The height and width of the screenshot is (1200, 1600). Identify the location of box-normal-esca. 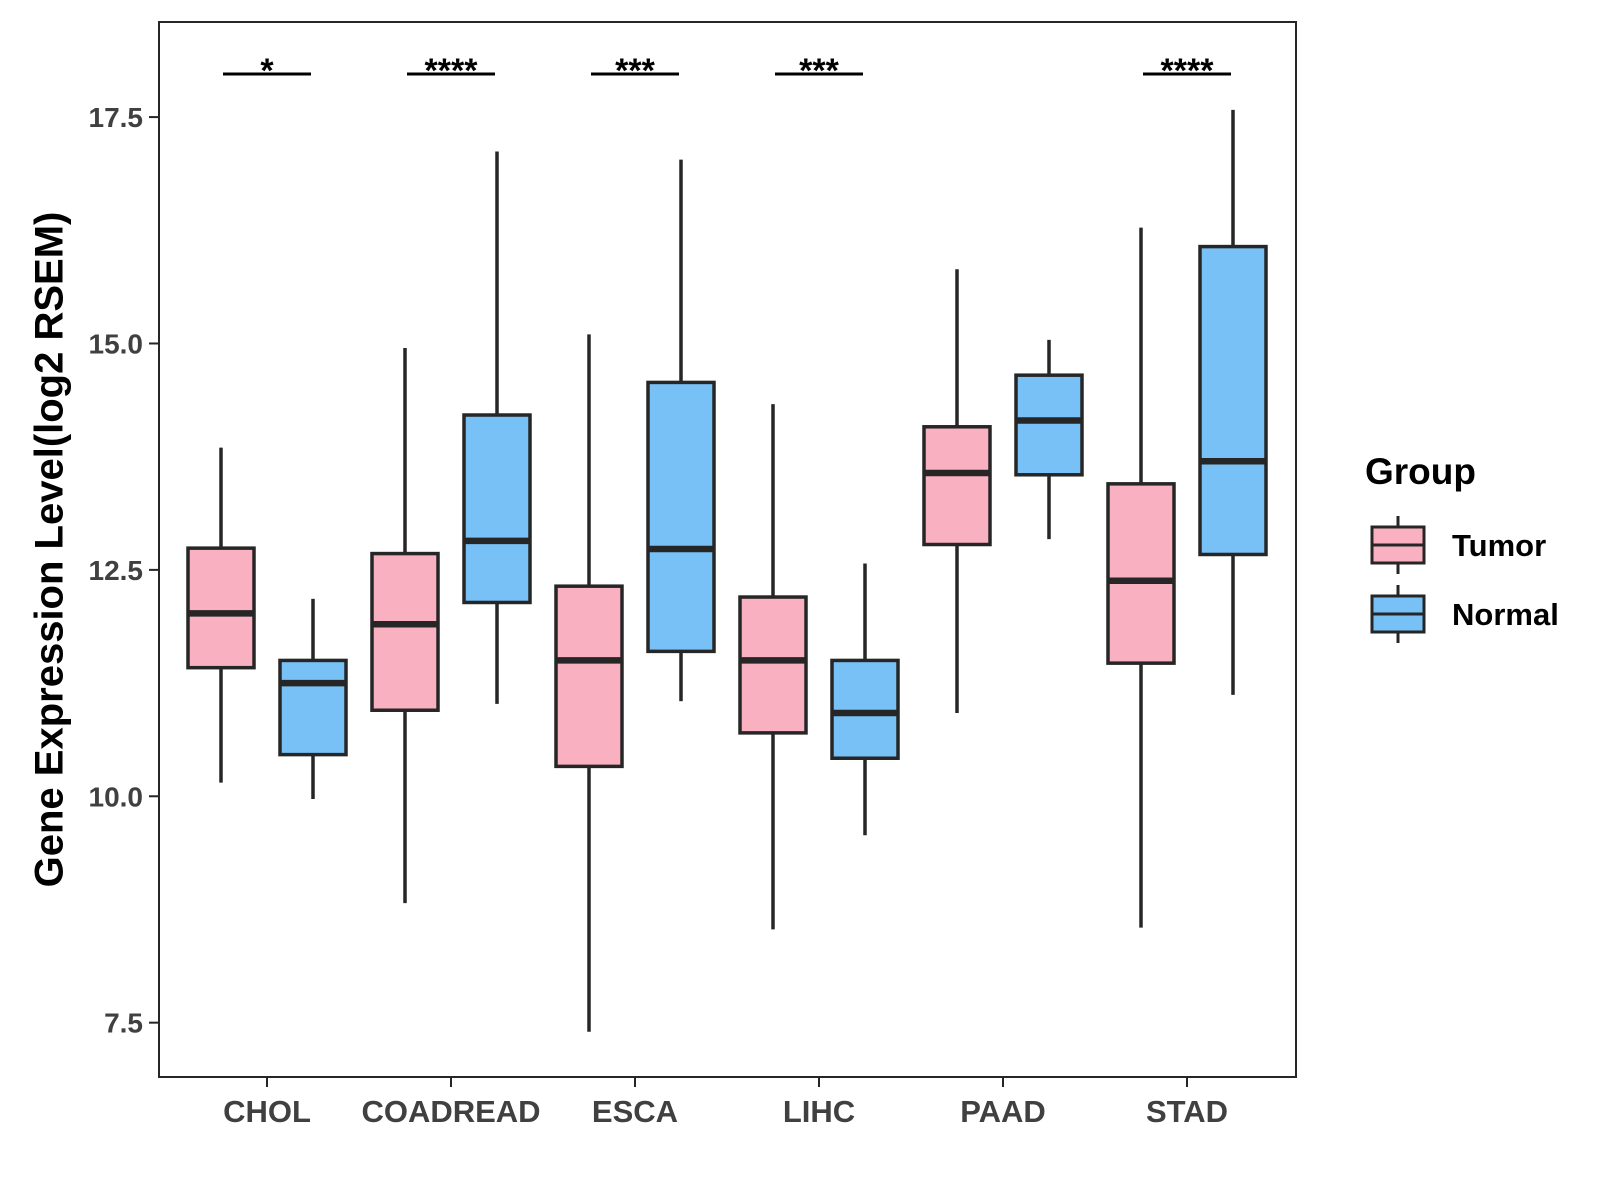
(681, 430).